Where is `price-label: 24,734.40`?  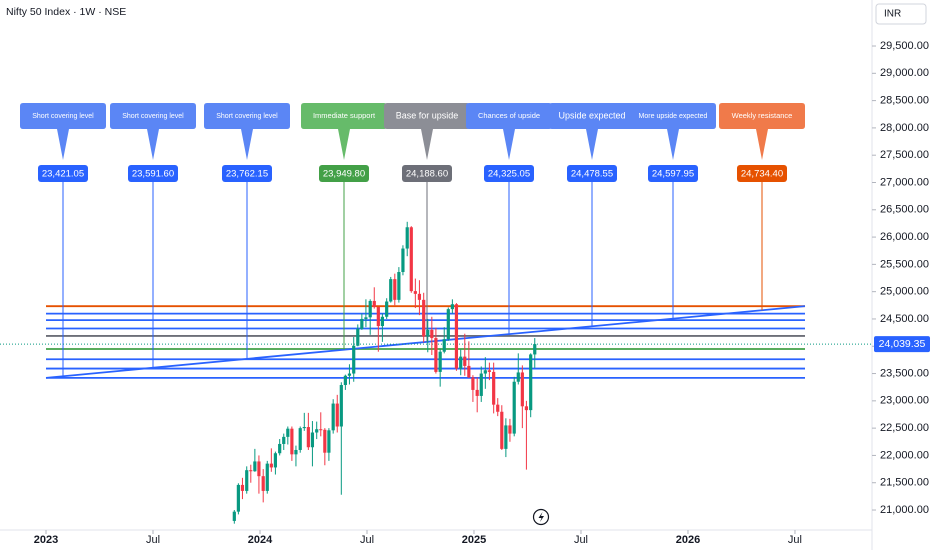
price-label: 24,734.40 is located at coordinates (762, 174).